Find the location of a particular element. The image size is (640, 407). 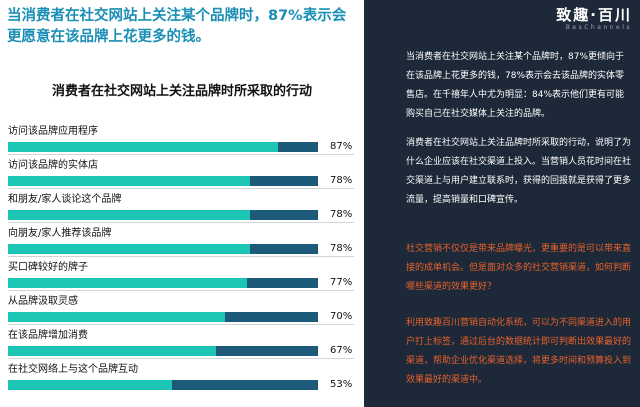

bar-label: 访问该品牌的实体店 is located at coordinates (53, 165).